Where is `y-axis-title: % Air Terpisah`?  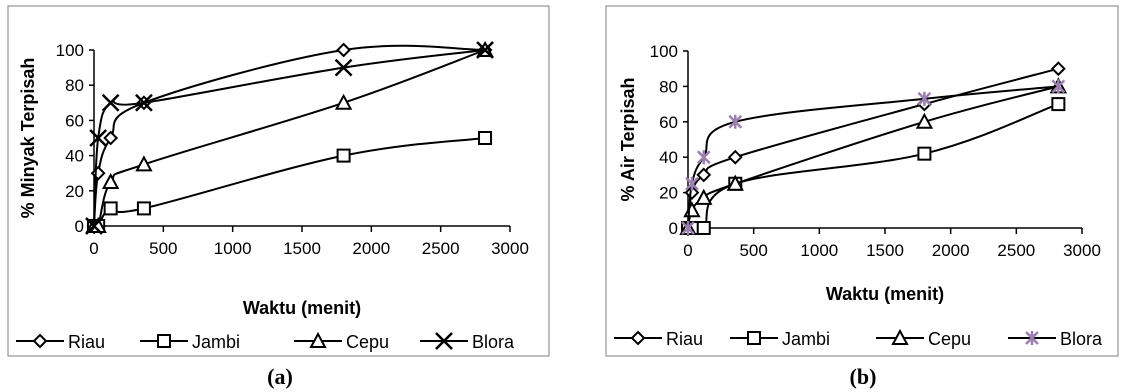
y-axis-title: % Air Terpisah is located at coordinates (628, 139).